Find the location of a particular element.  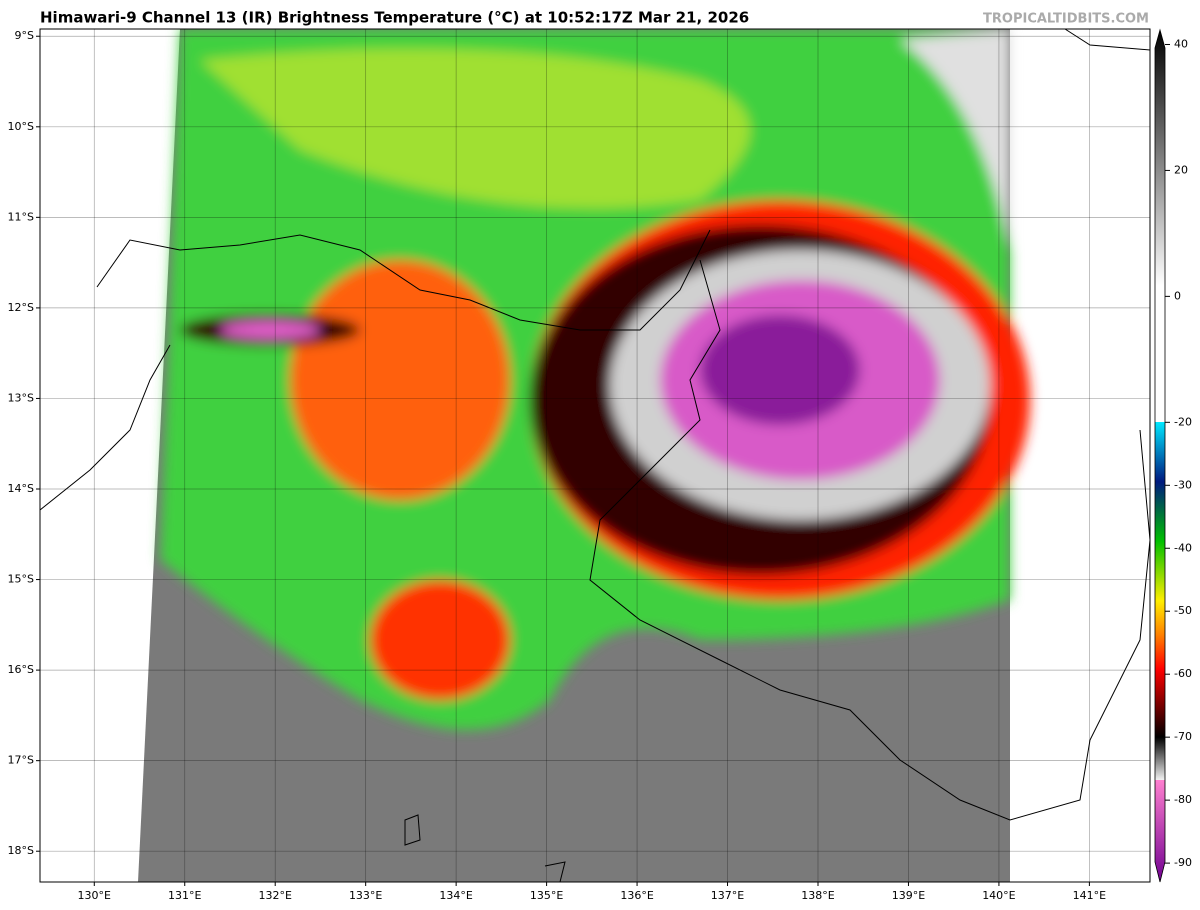

lat-tick-label: 9°S is located at coordinates (24, 35).